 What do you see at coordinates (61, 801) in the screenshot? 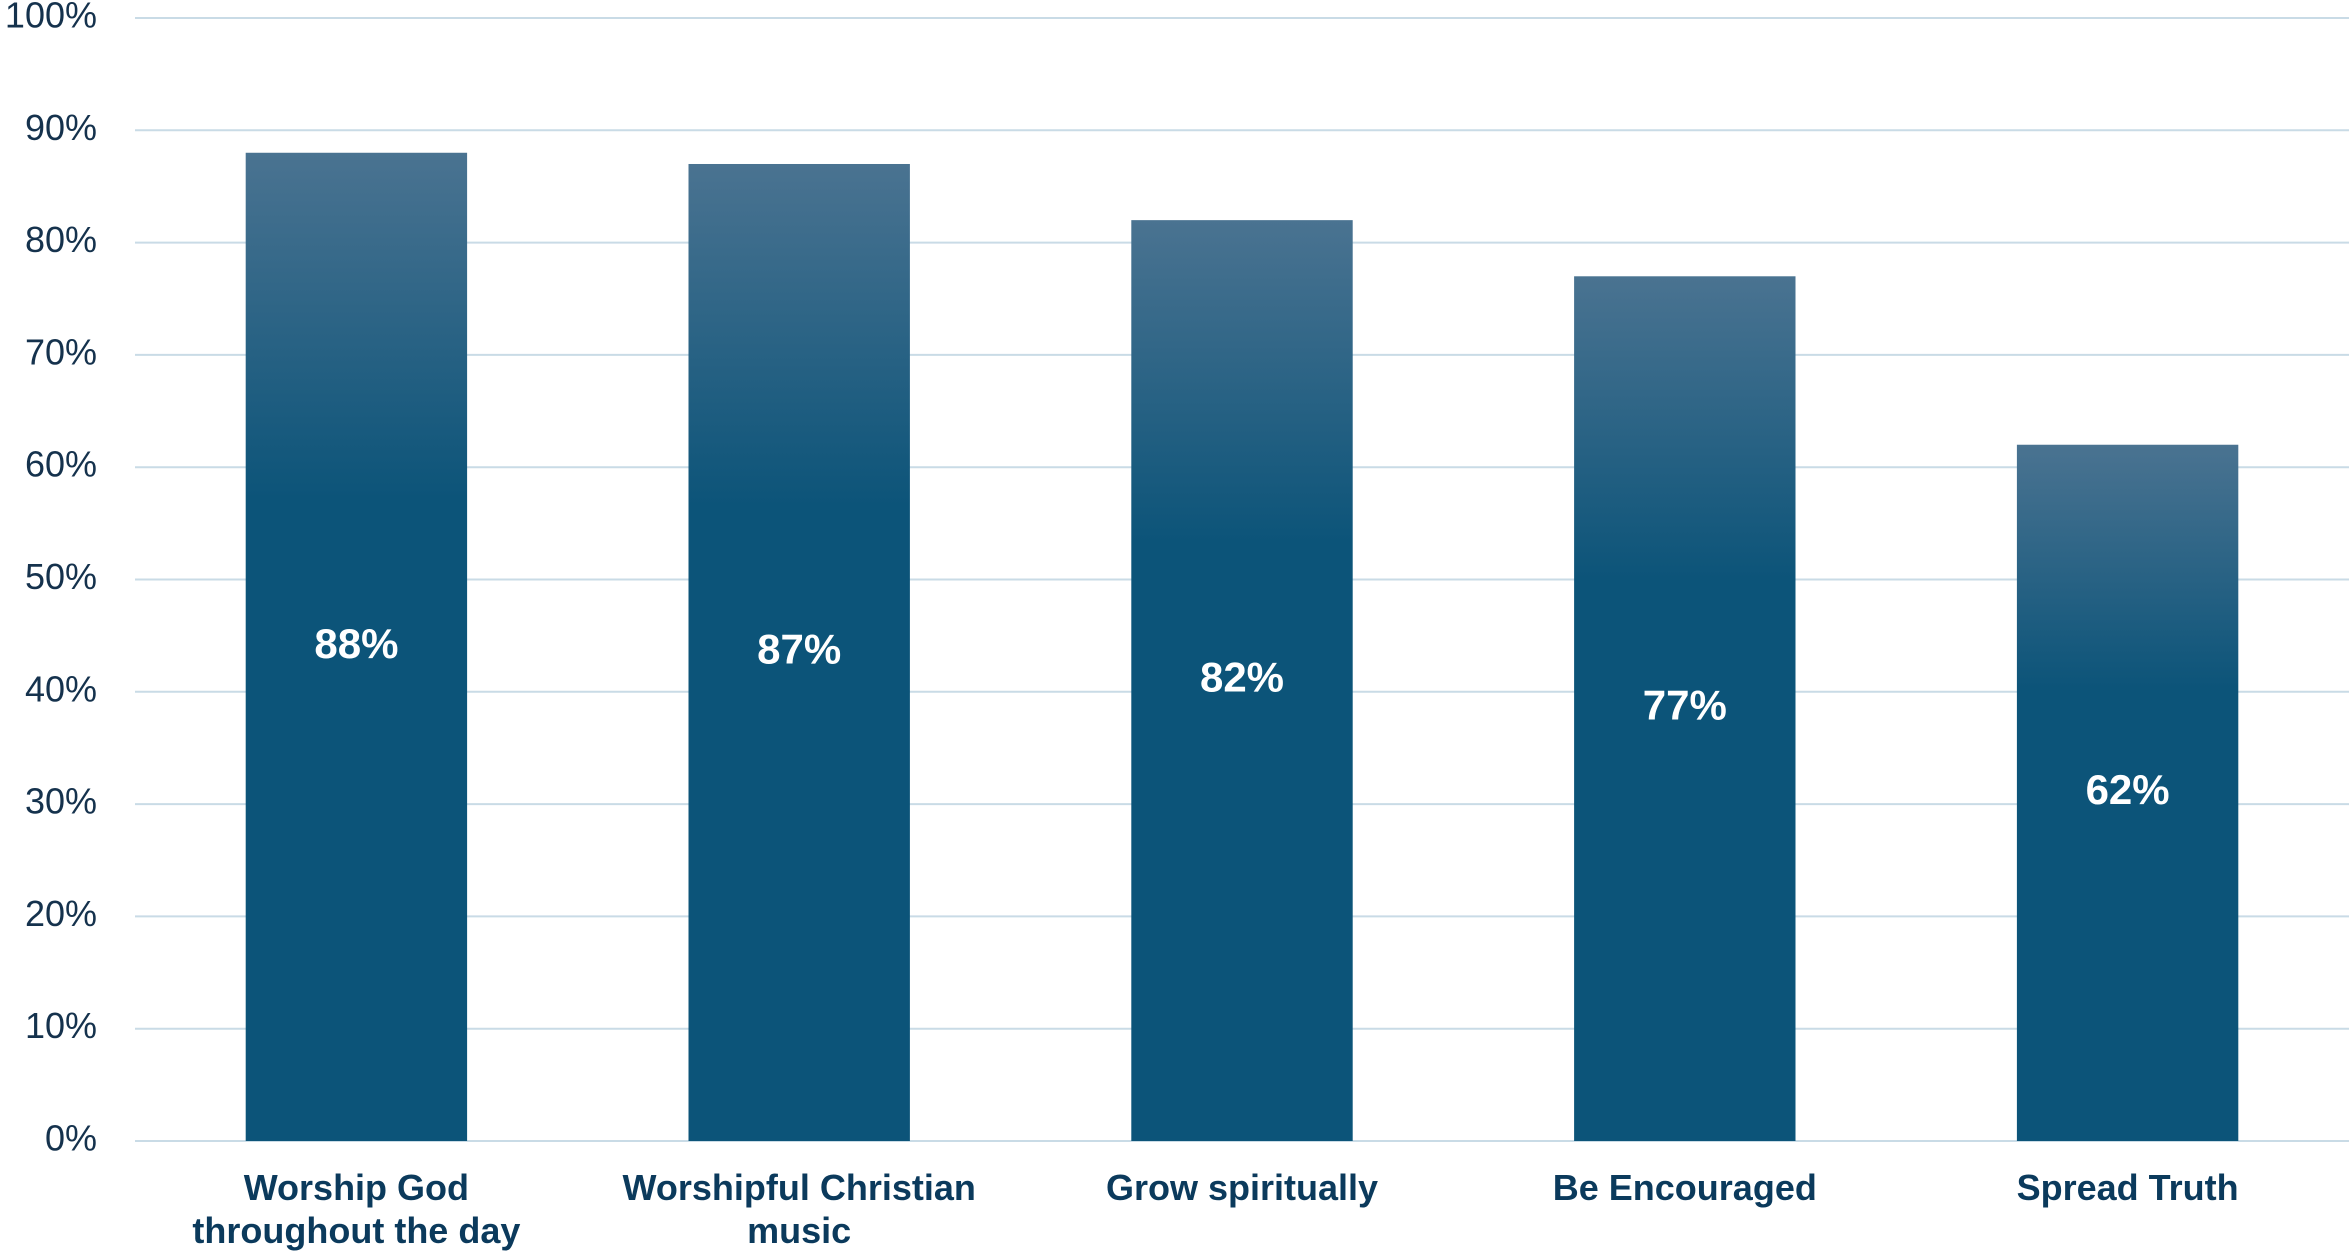
I see `y-tick-label: 30%` at bounding box center [61, 801].